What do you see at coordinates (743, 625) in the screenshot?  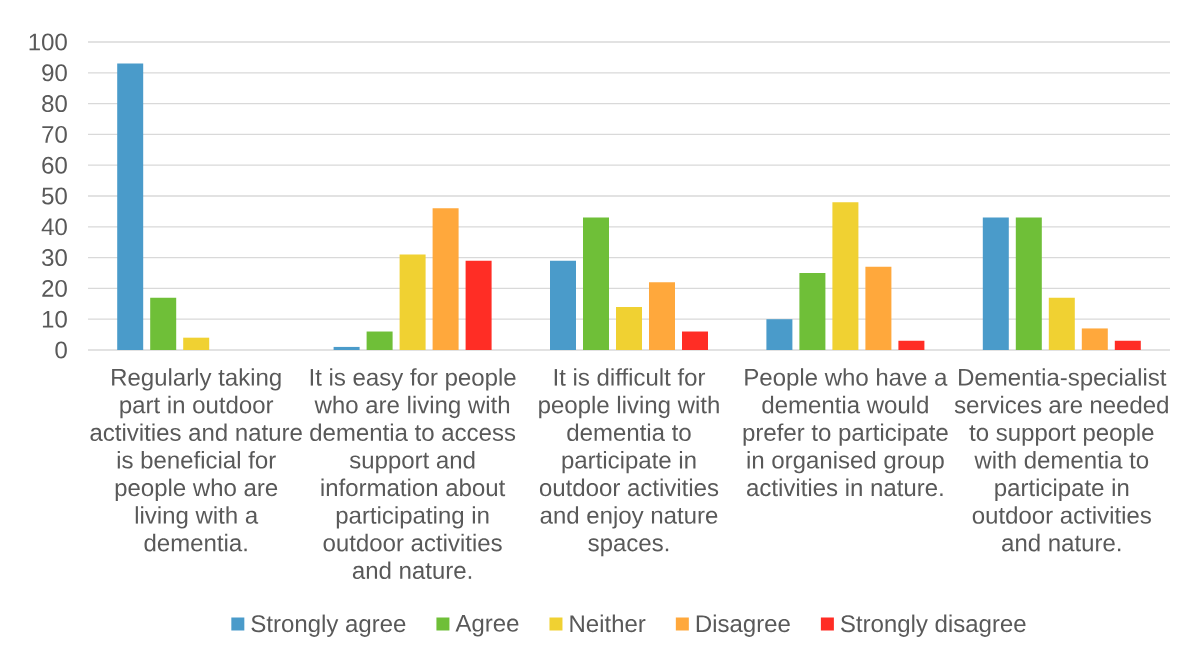 I see `legend-label: Disagree` at bounding box center [743, 625].